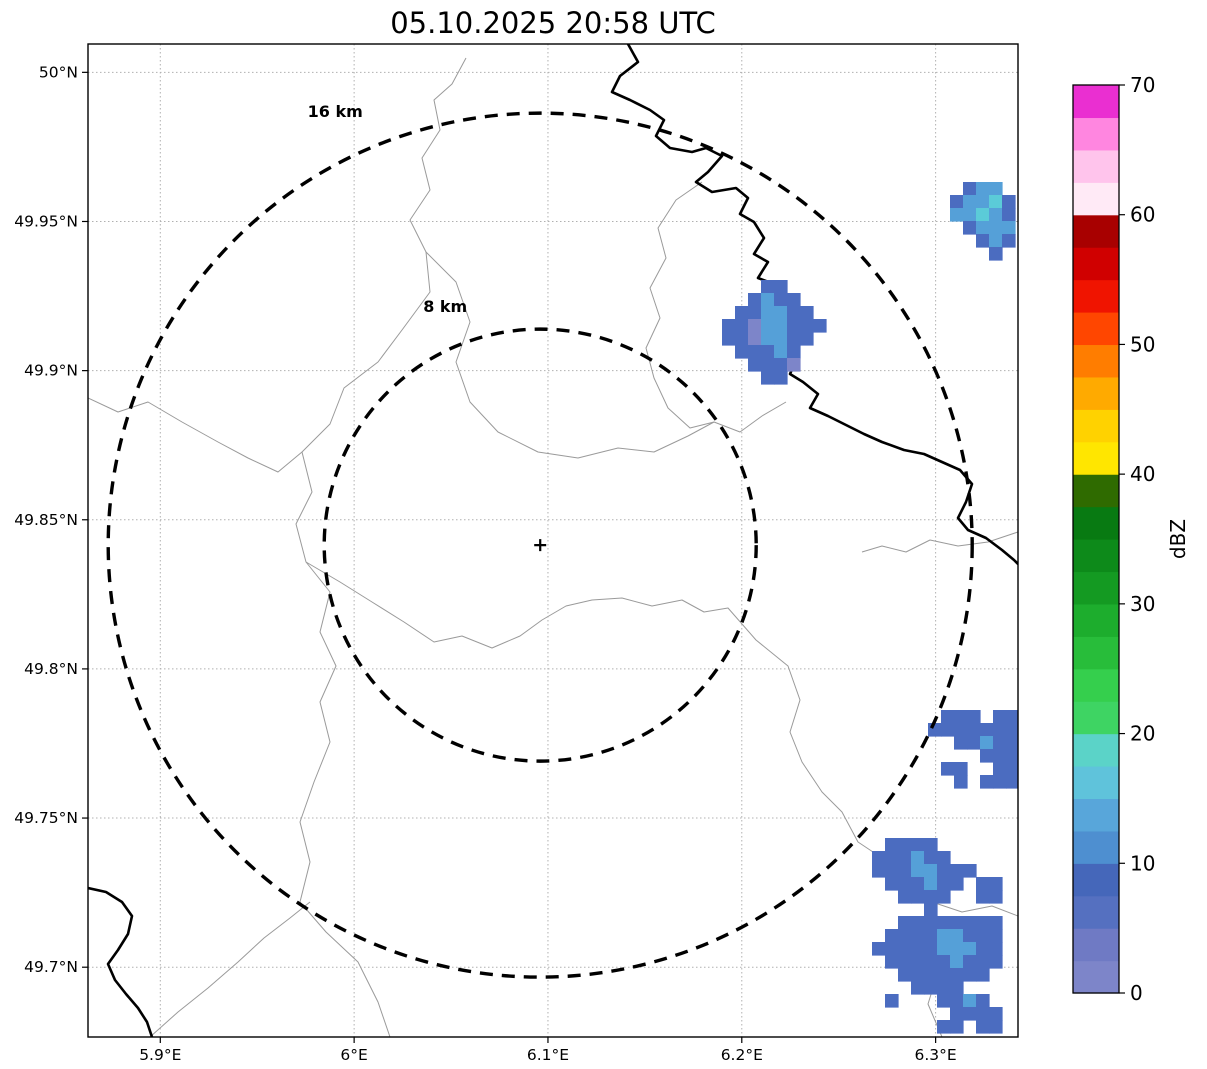  Describe the element at coordinates (46, 221) in the screenshot. I see `y-tick-label: 49.95°N` at that location.